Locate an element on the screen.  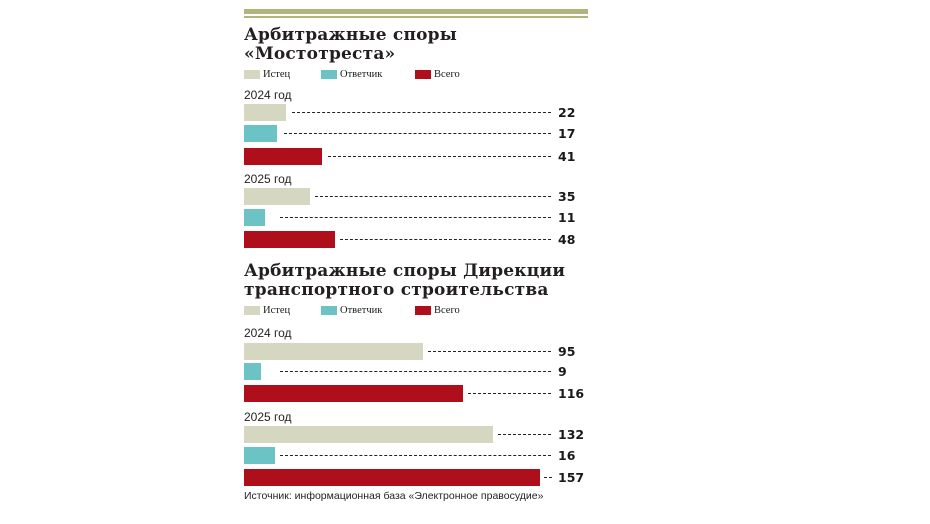
bar-row: 16 is located at coordinates (416, 455).